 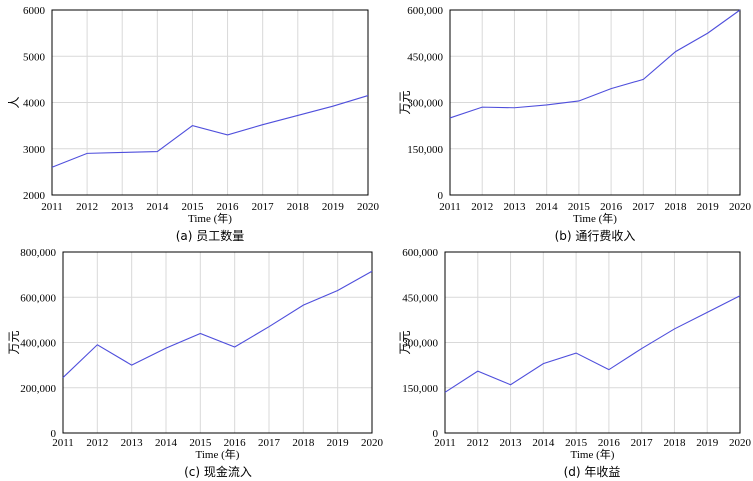 I want to click on y-tick-label: 4000, so click(x=34, y=104).